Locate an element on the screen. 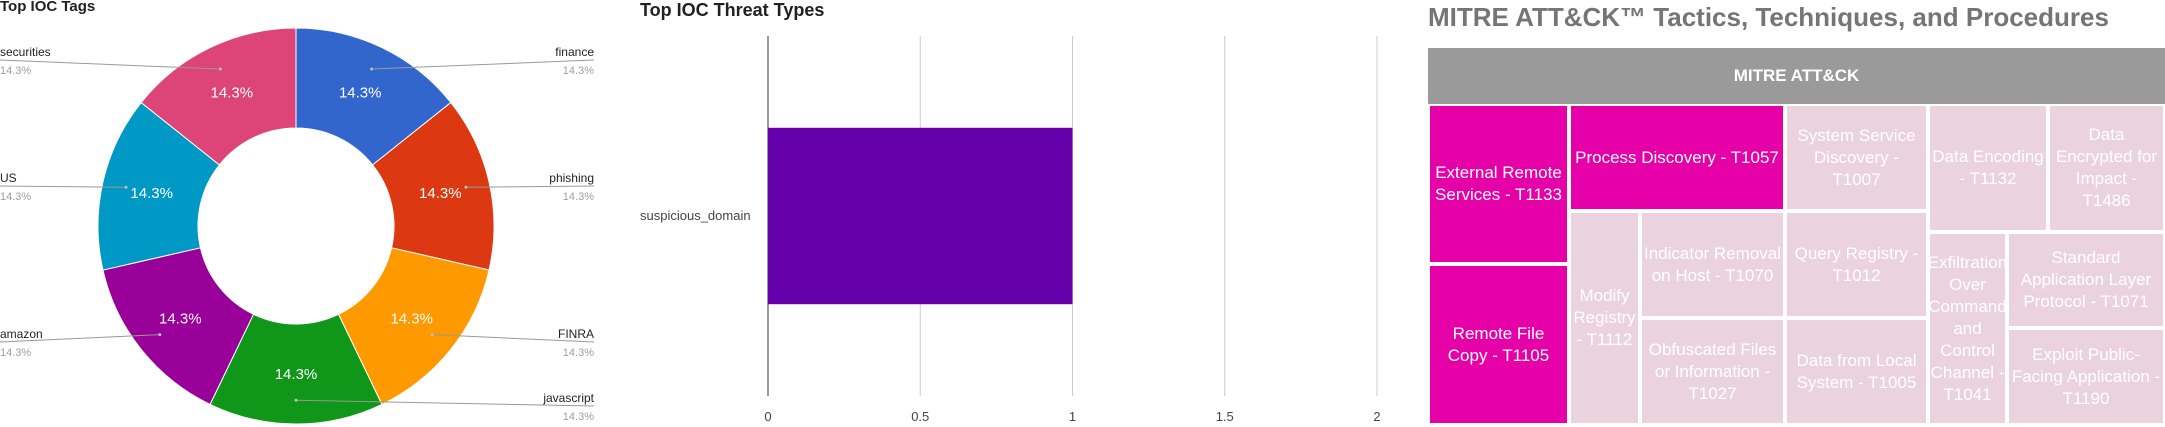  treemap-cell: Data Encoding - T1132 is located at coordinates (1988, 168).